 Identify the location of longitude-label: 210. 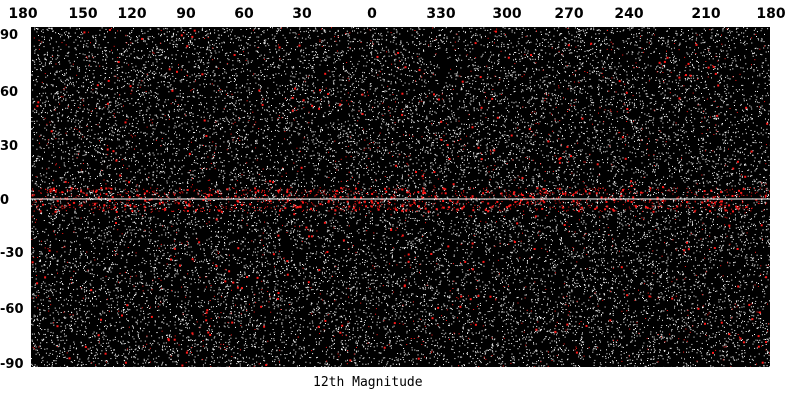
(705, 14).